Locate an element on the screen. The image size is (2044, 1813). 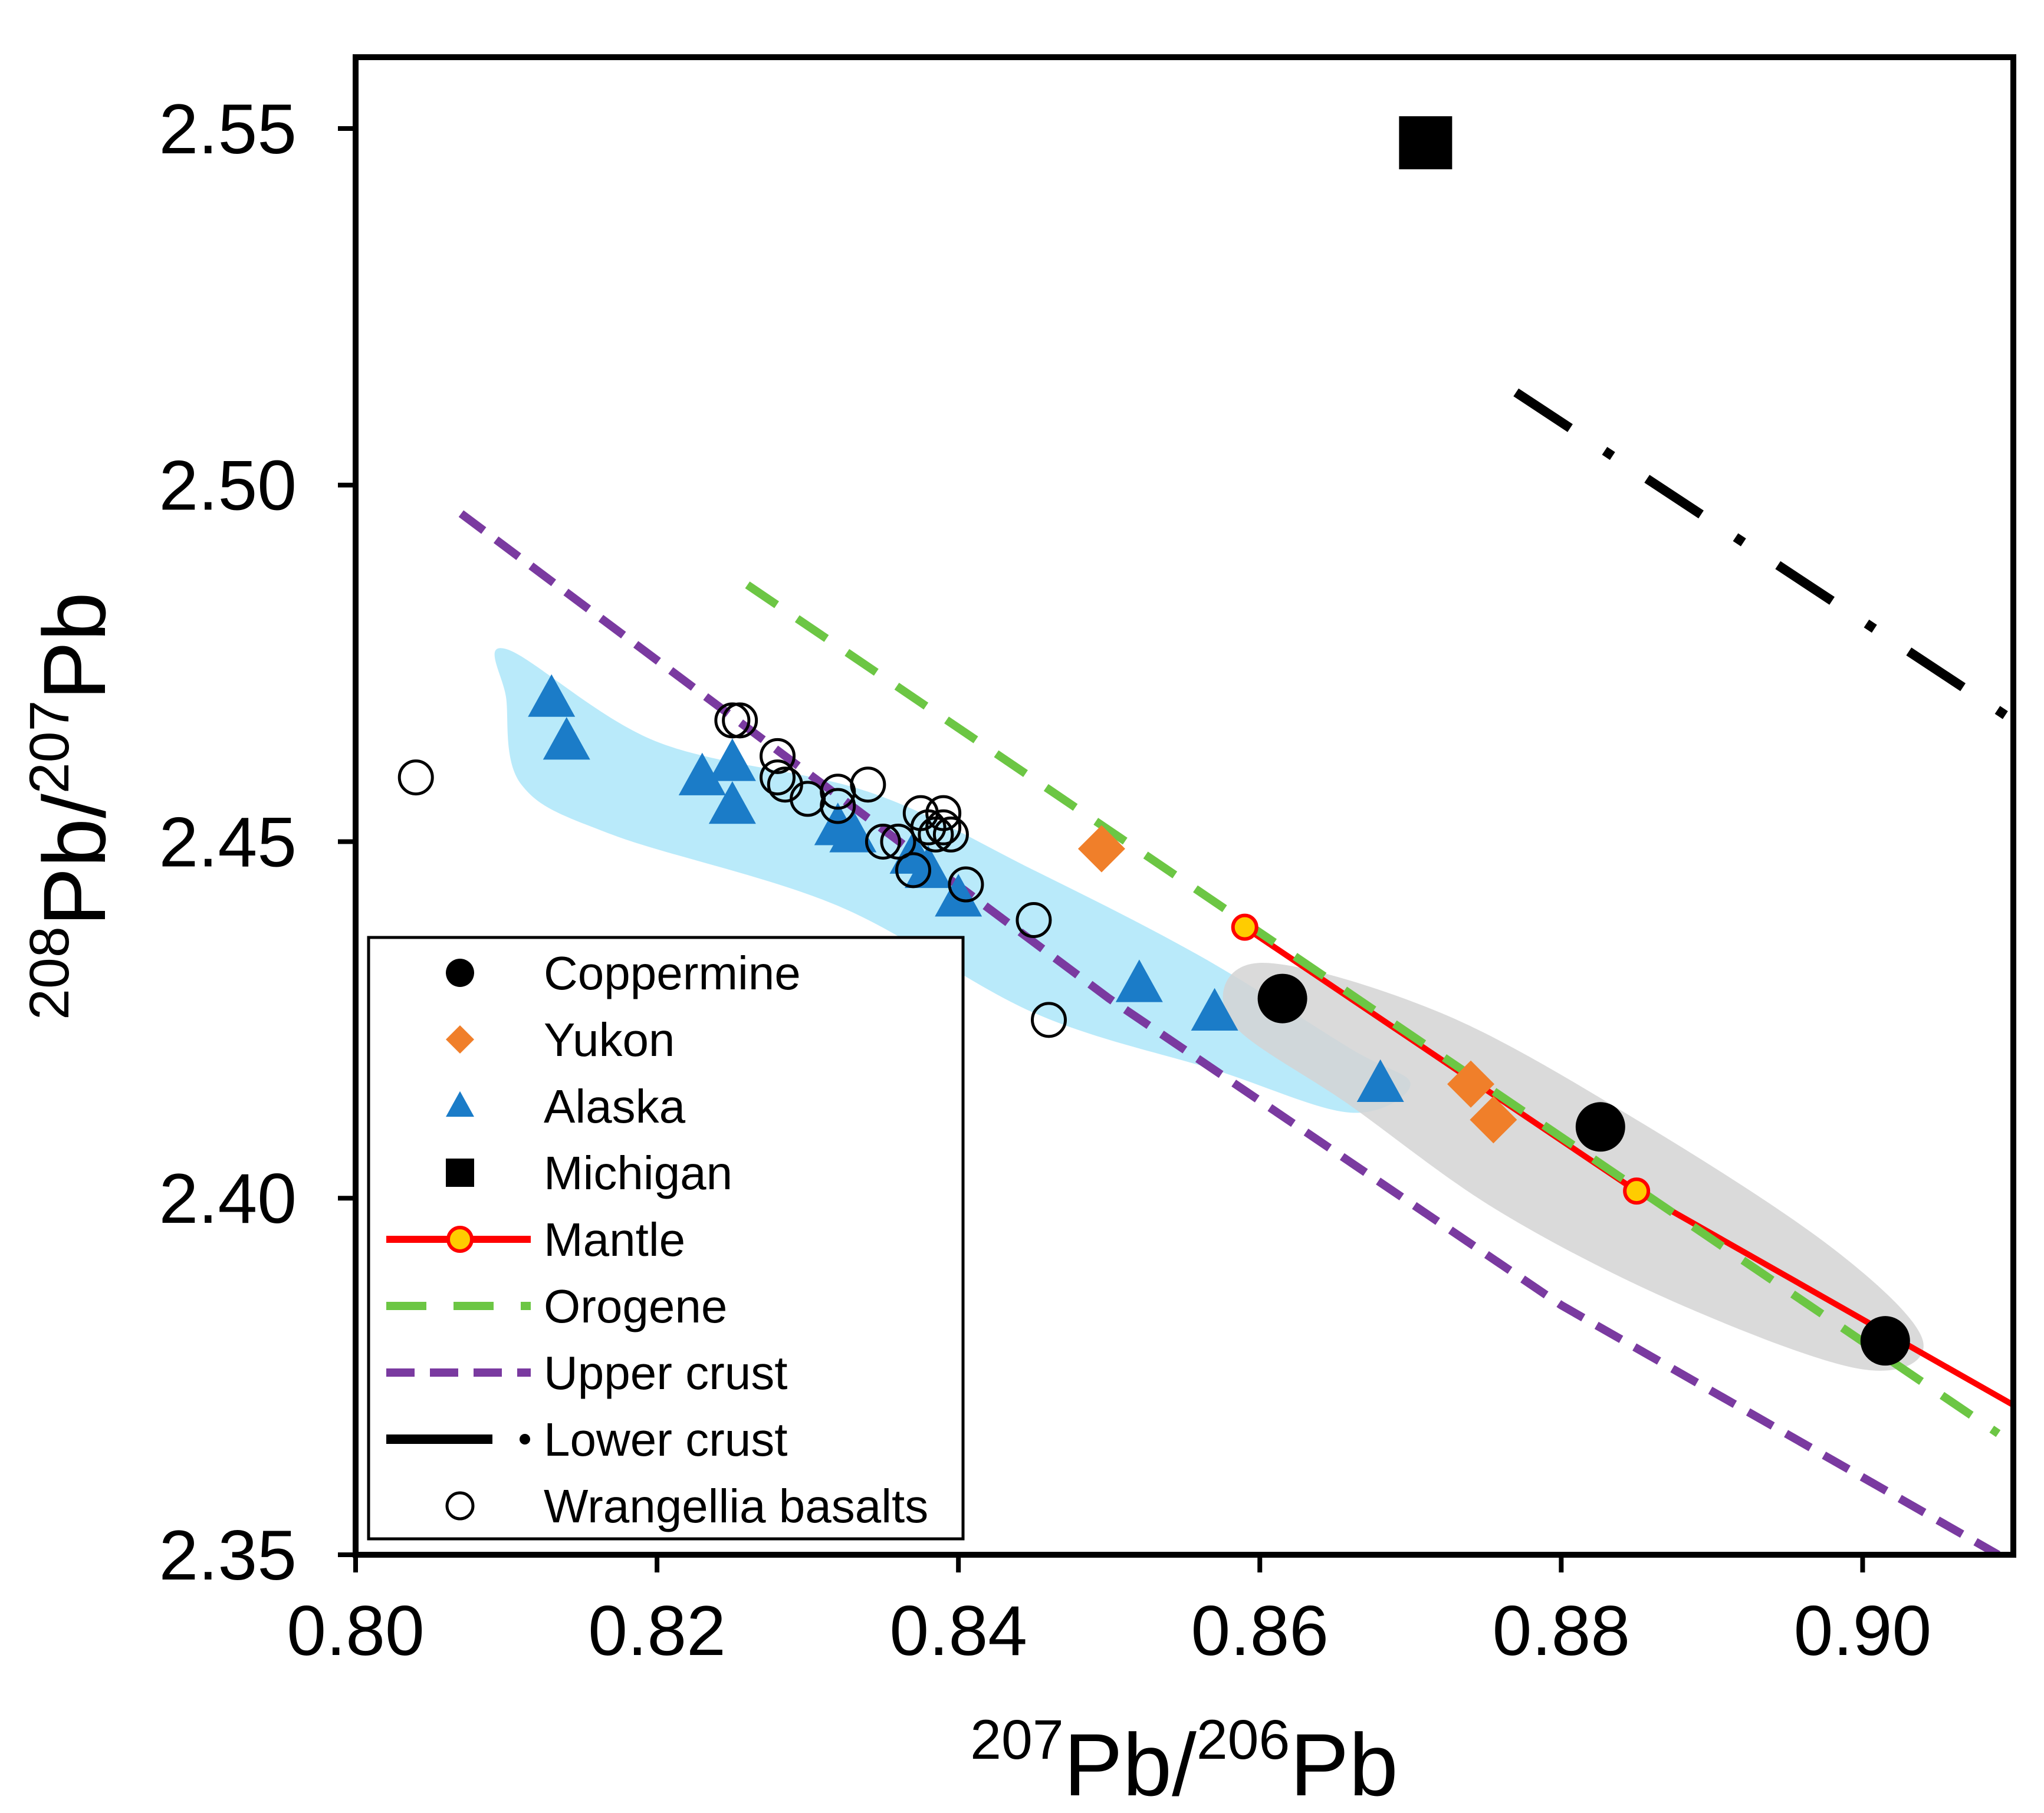
y-axis-label-sup1: 208 is located at coordinates (49, 973).